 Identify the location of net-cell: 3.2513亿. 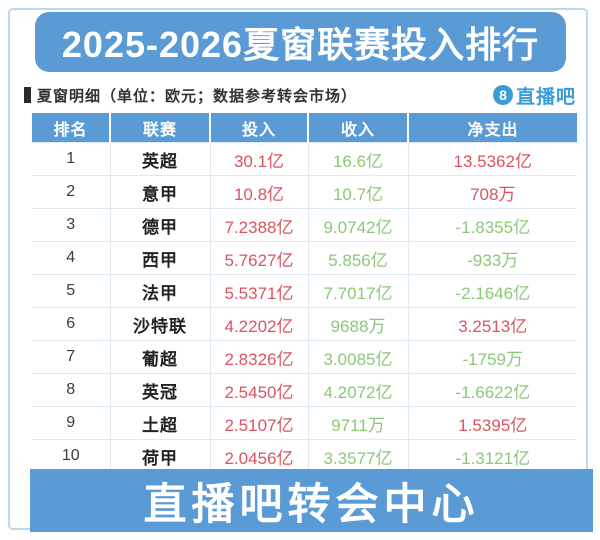
(492, 324).